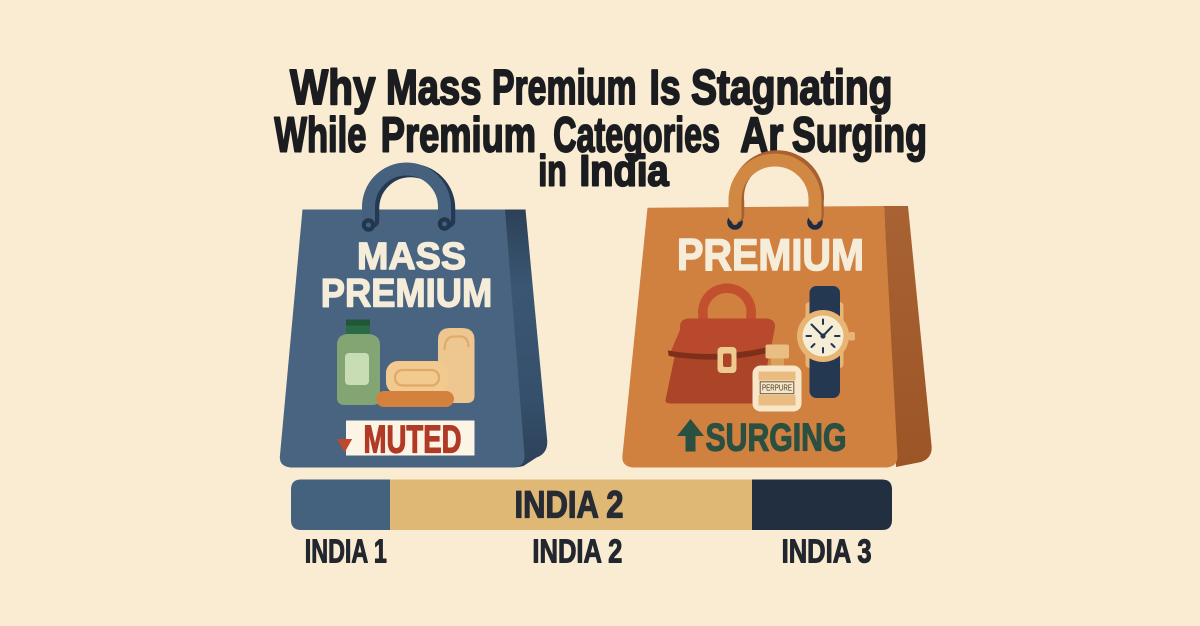 The width and height of the screenshot is (1200, 626). I want to click on svg-text: INDIA 3, so click(827, 552).